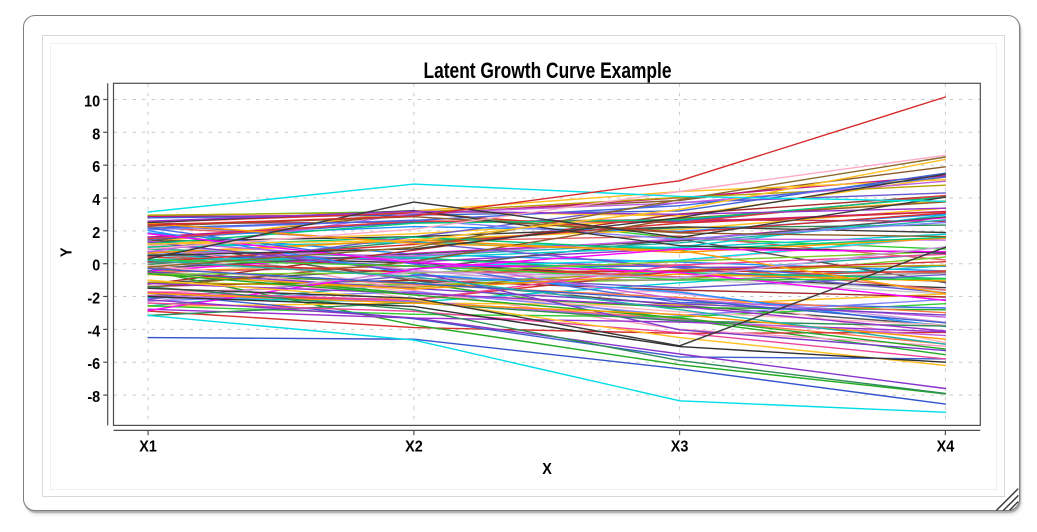 This screenshot has width=1037, height=532. Describe the element at coordinates (93, 365) in the screenshot. I see `svg-text: -6` at that location.